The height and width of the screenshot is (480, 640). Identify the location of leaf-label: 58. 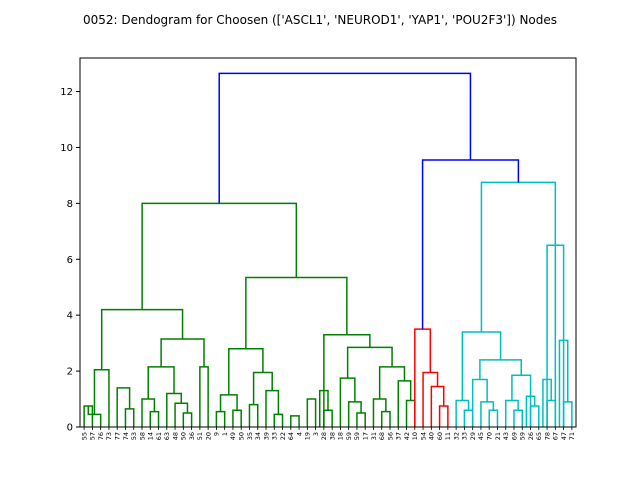
(142, 436).